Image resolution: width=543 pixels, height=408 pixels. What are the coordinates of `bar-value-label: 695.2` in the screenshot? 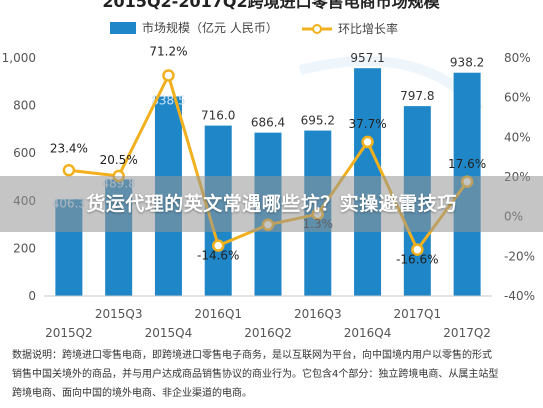 It's located at (318, 121).